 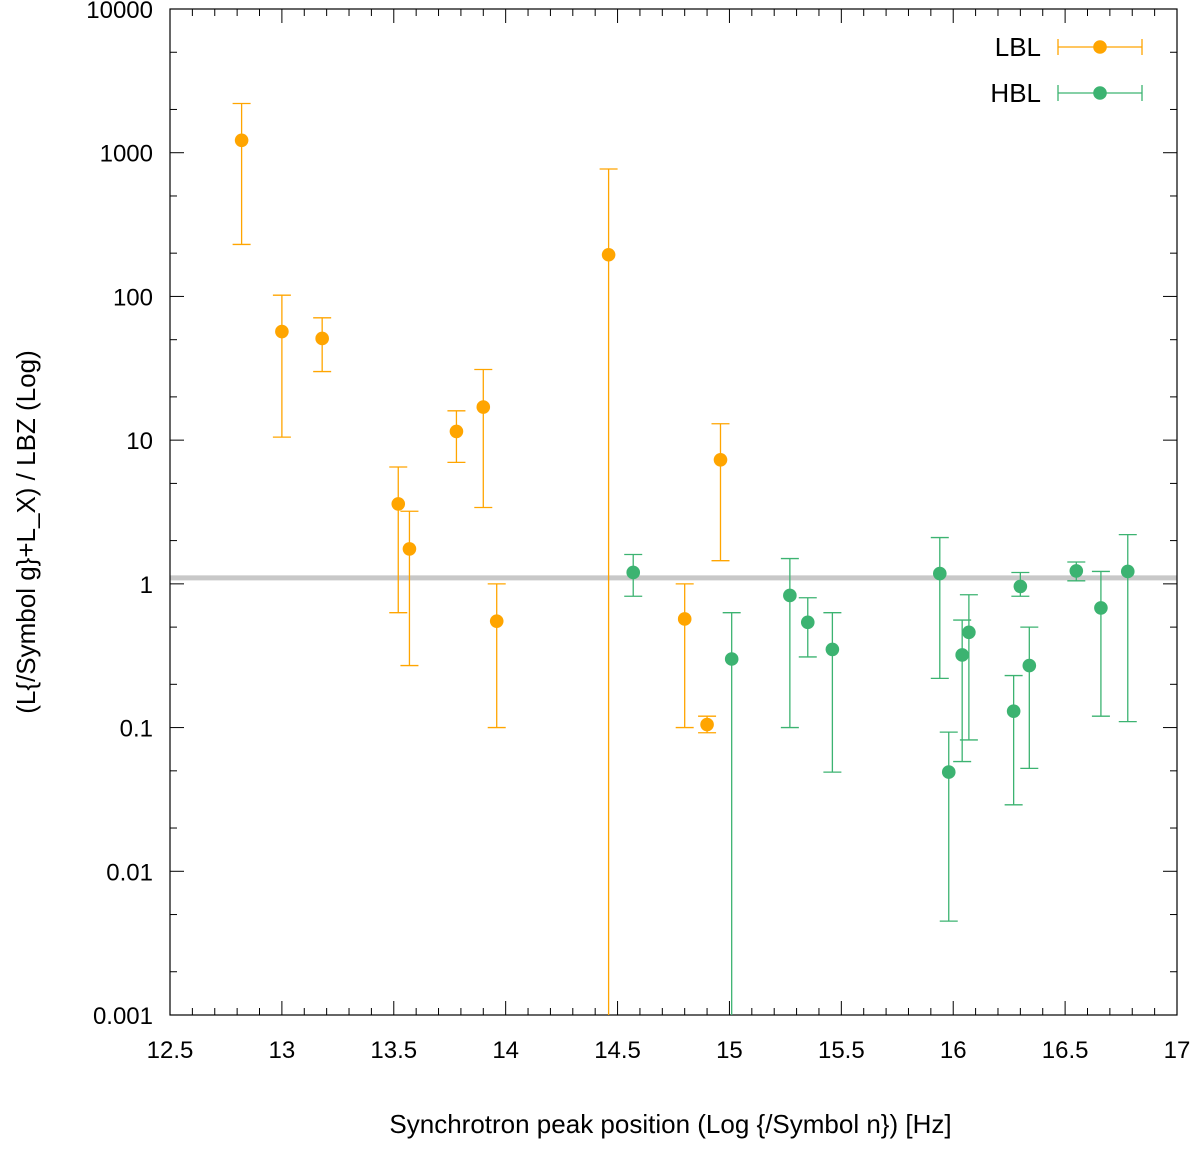 What do you see at coordinates (139, 441) in the screenshot?
I see `y-tick-label-4: 10` at bounding box center [139, 441].